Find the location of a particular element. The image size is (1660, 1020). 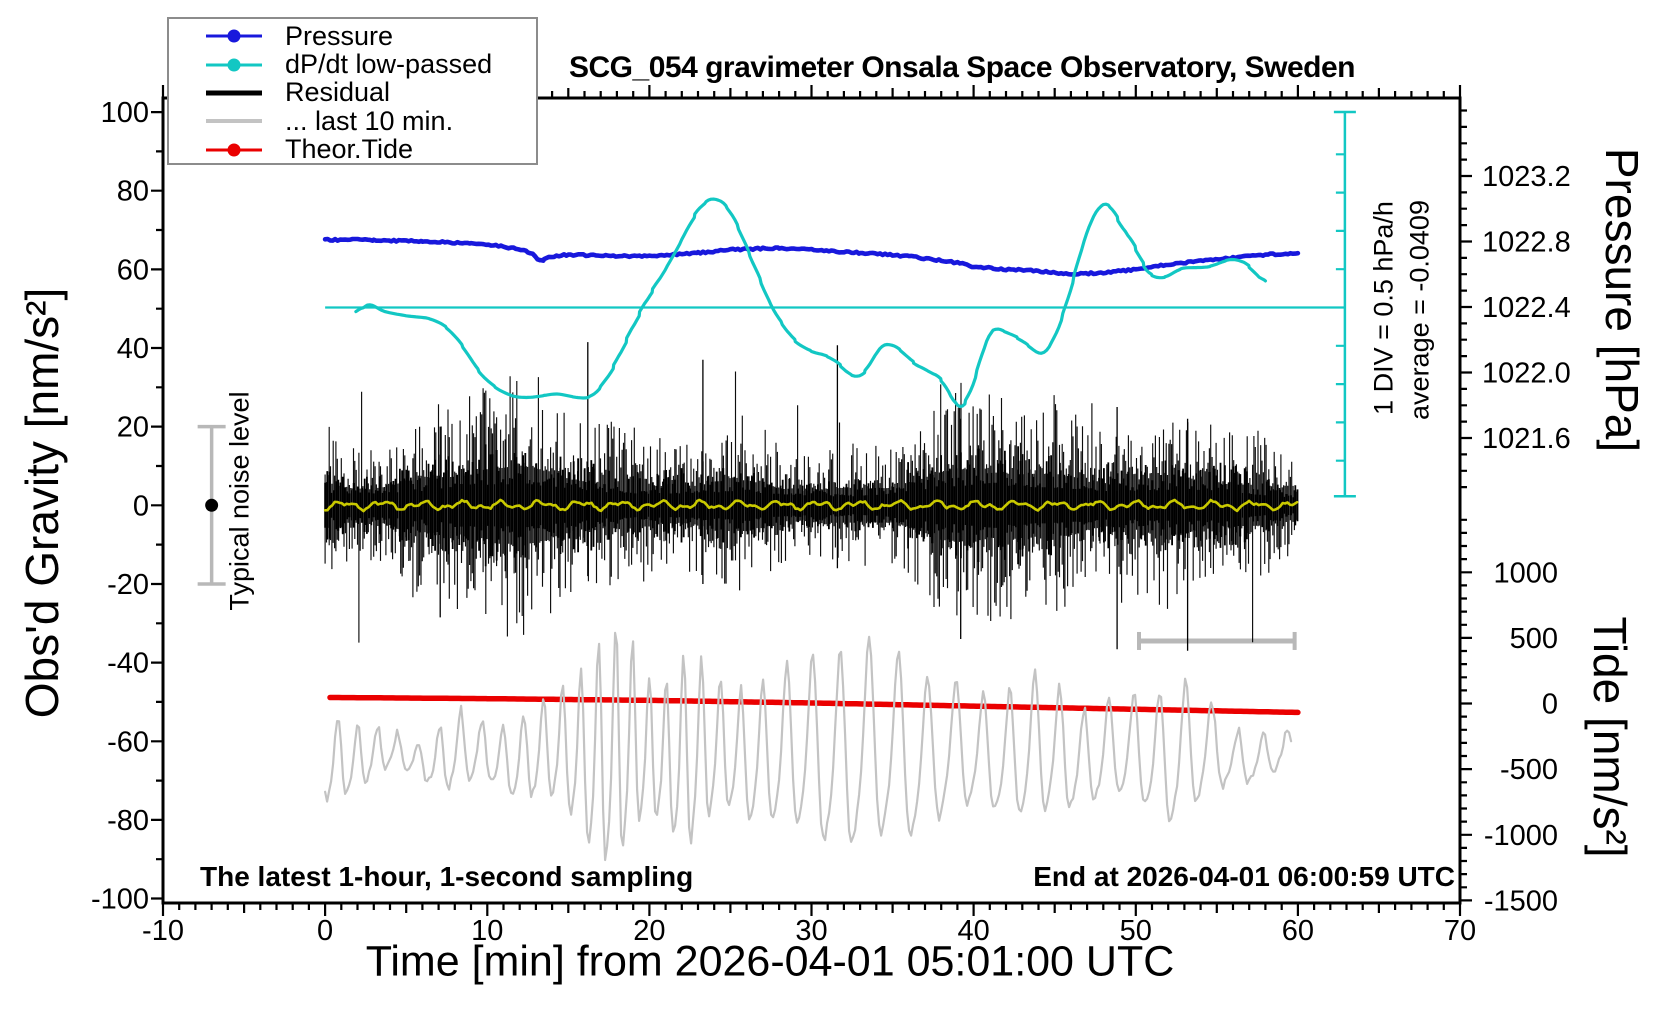

pressure-axis-title: Pressure [hPa] is located at coordinates (1622, 300).